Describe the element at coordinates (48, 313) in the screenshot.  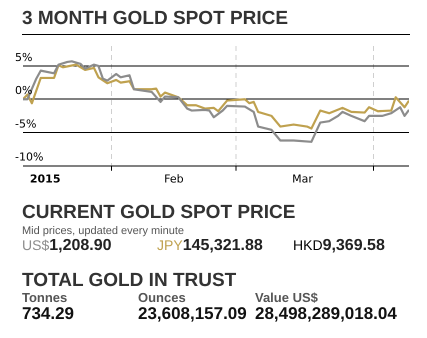
I see `text: 734.29` at that location.